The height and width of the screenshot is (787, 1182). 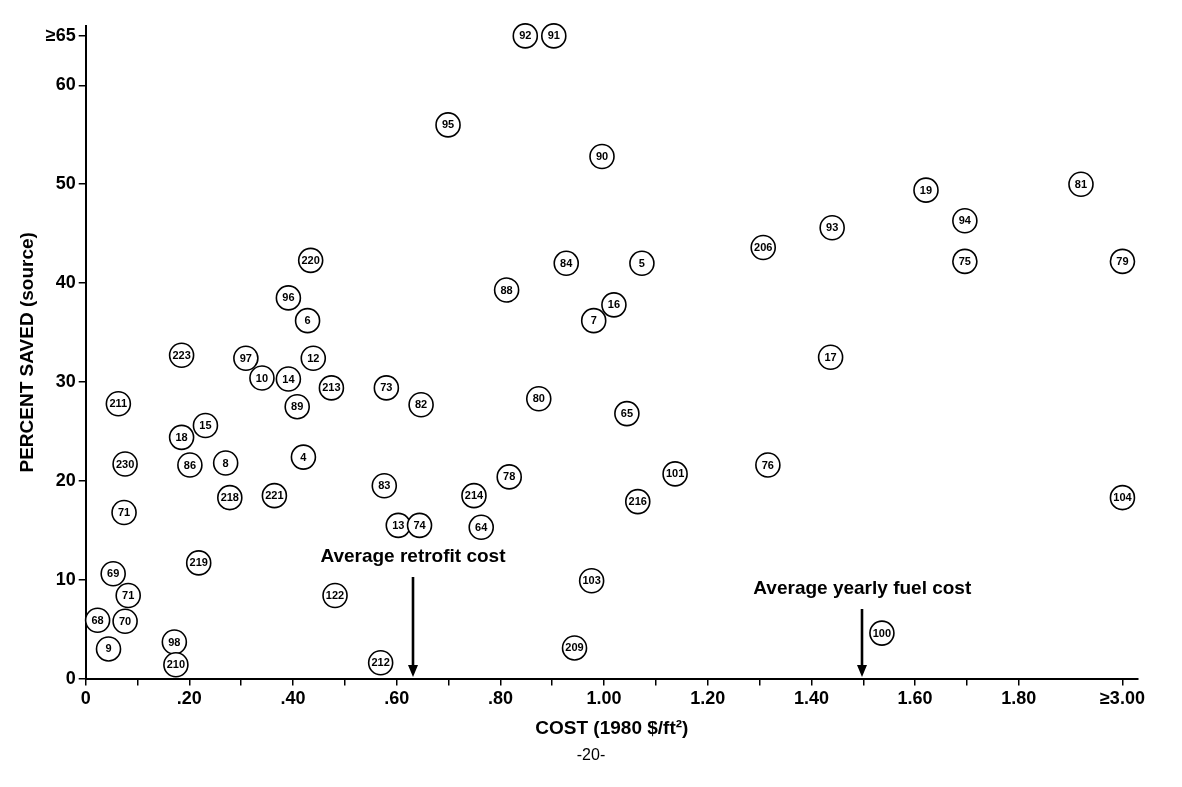 What do you see at coordinates (65, 84) in the screenshot?
I see `y-tick-label: 60` at bounding box center [65, 84].